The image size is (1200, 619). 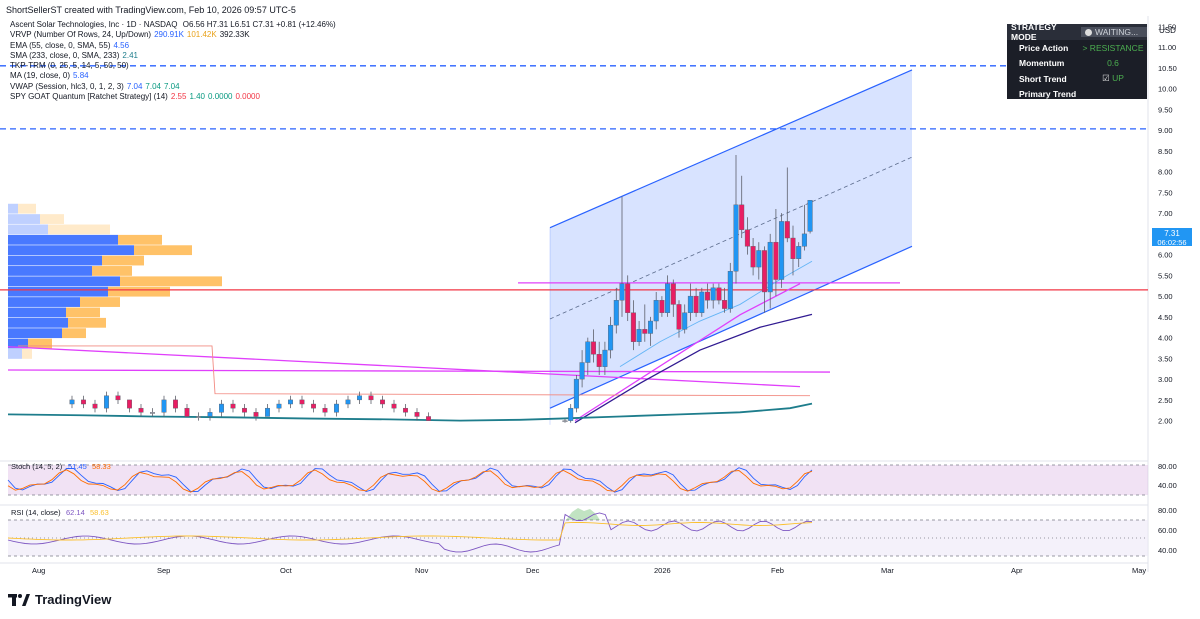 I want to click on price-tick: 3.50, so click(x=1165, y=358).